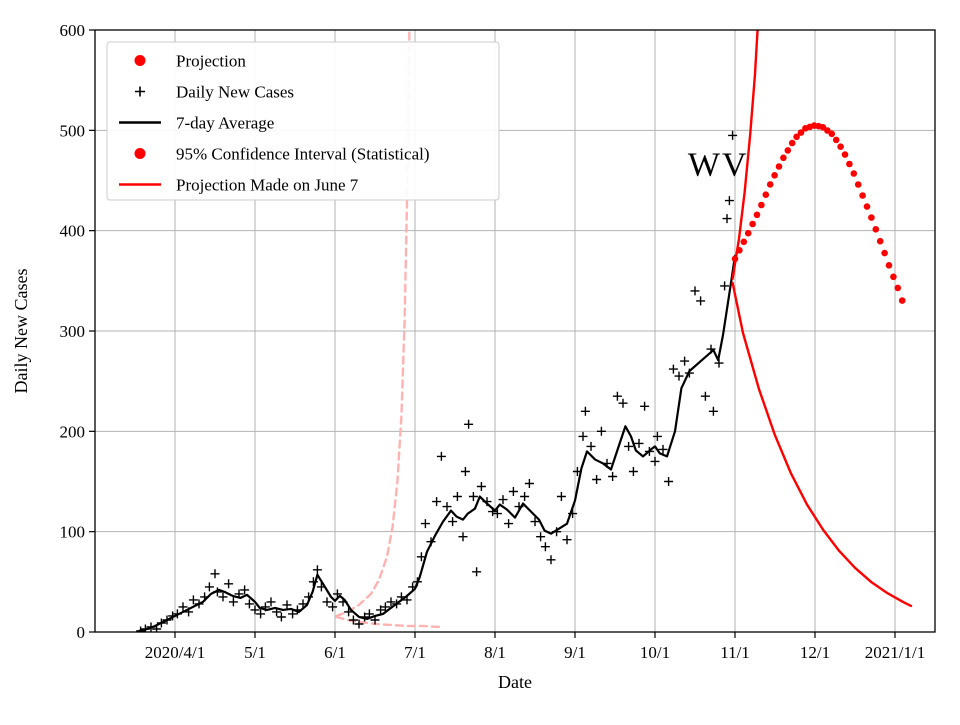 The image size is (960, 725). What do you see at coordinates (735, 652) in the screenshot?
I see `x-tick-label: 11/1` at bounding box center [735, 652].